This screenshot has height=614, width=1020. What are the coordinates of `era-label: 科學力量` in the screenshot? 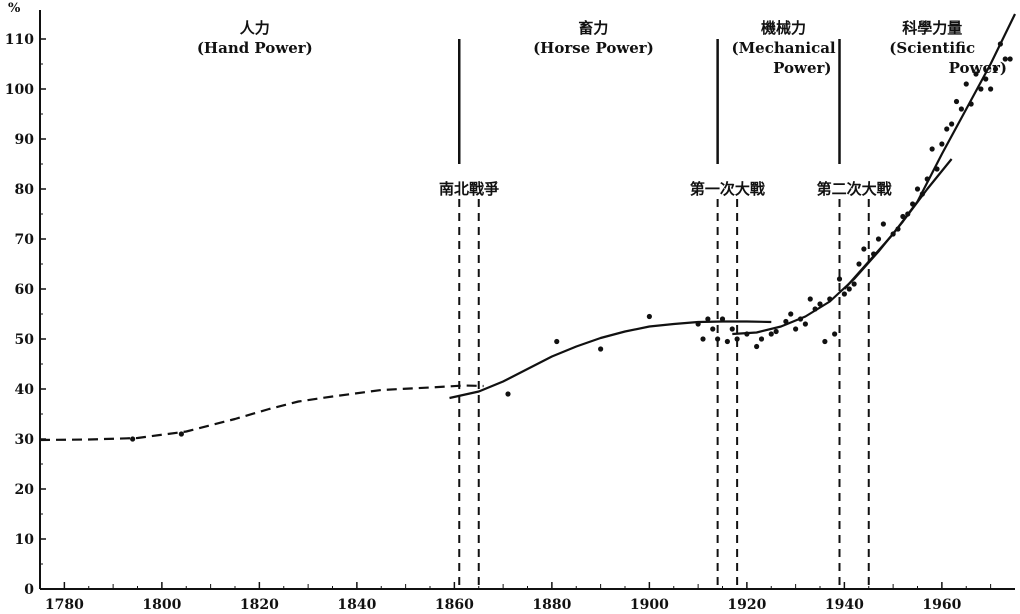 It's located at (932, 28).